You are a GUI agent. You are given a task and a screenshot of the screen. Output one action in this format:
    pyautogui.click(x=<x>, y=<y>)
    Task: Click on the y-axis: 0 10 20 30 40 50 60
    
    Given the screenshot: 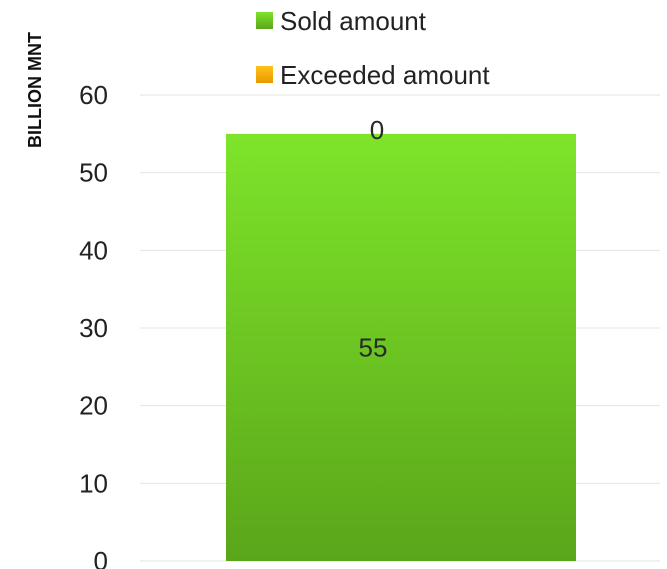 What is the action you would take?
    pyautogui.click(x=93, y=324)
    